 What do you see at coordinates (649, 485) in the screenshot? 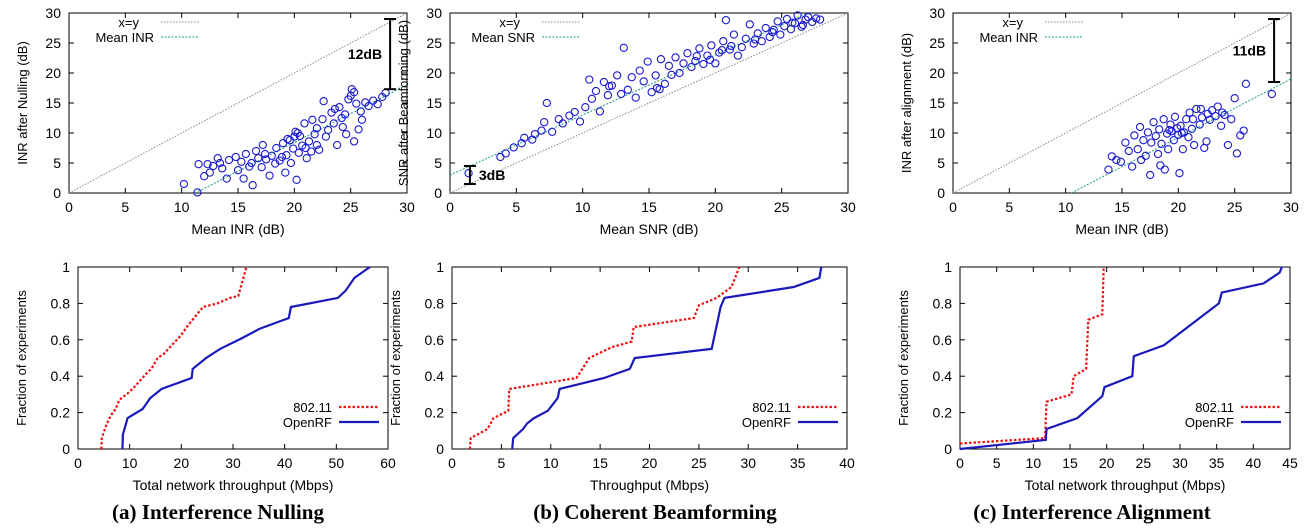
I see `x-axis-label: Throughput (Mbps)` at bounding box center [649, 485].